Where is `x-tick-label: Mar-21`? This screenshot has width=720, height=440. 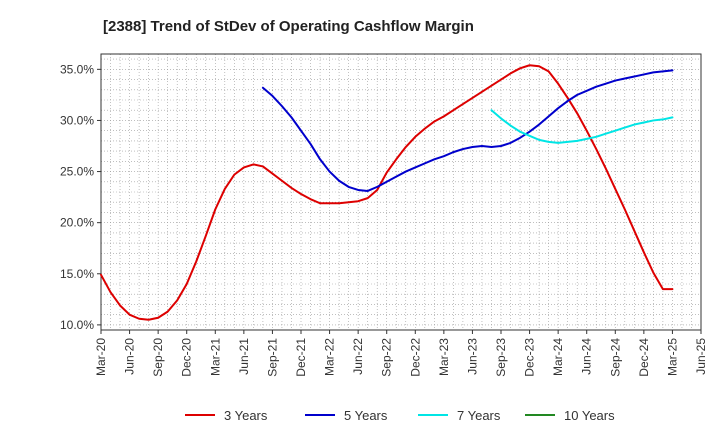 x-tick-label: Mar-21 is located at coordinates (215, 357).